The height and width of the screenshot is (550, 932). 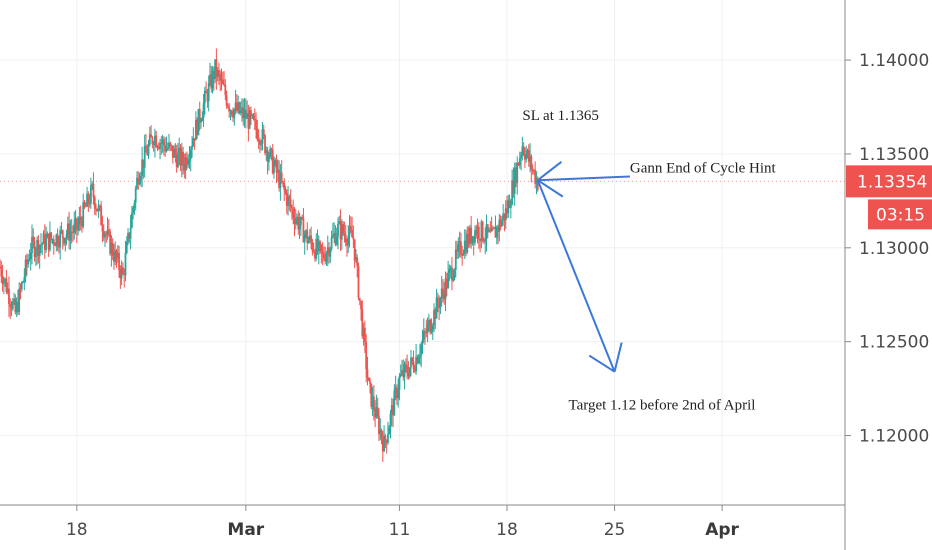 I want to click on x-tick-label-6: Apr, so click(x=722, y=530).